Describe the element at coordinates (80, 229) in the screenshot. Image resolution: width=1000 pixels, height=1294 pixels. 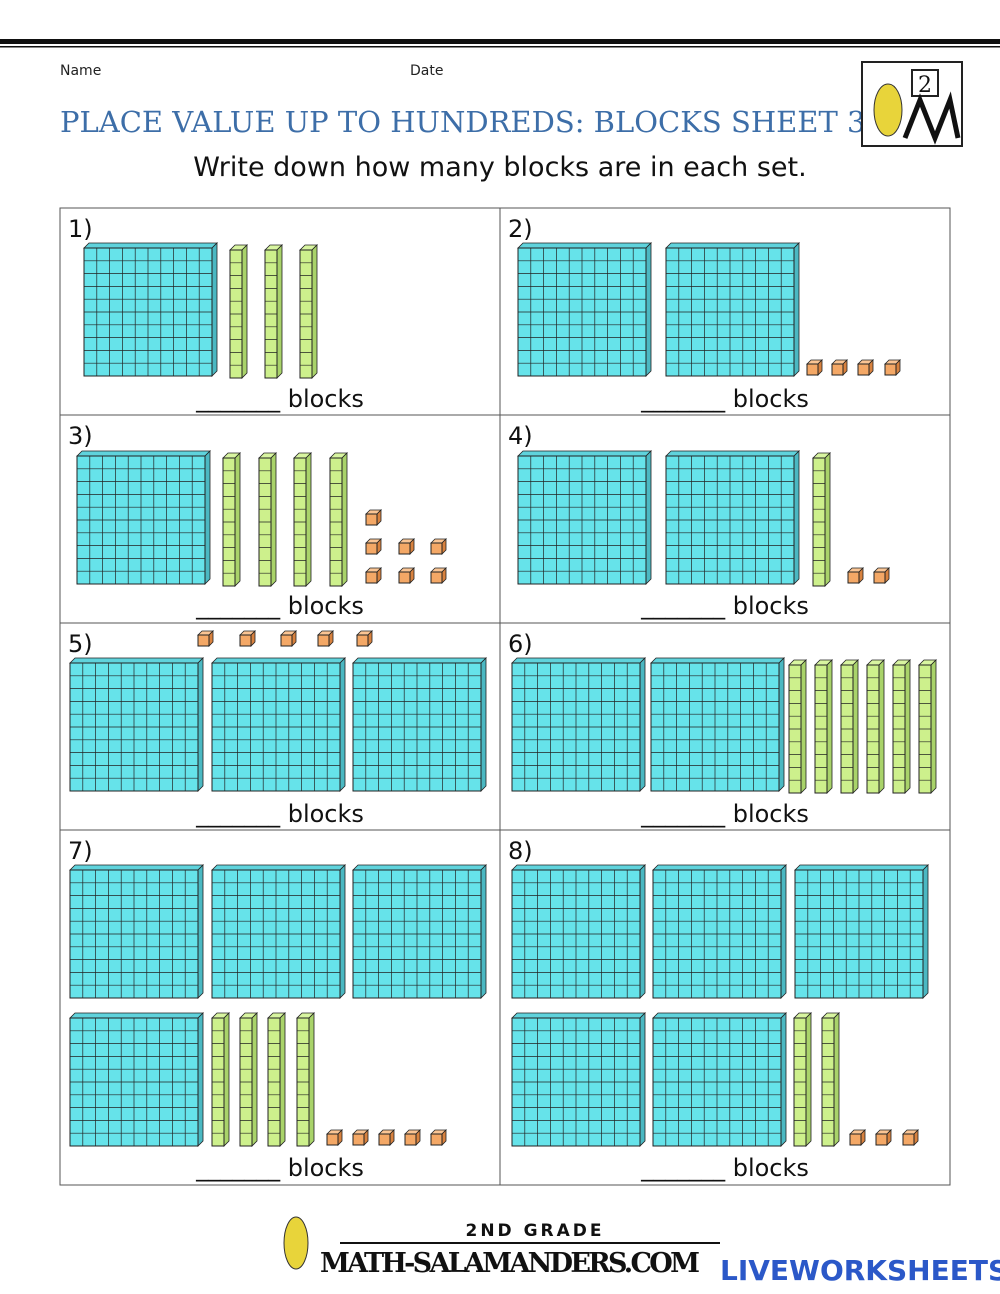
I see `problem-number: 1)` at that location.